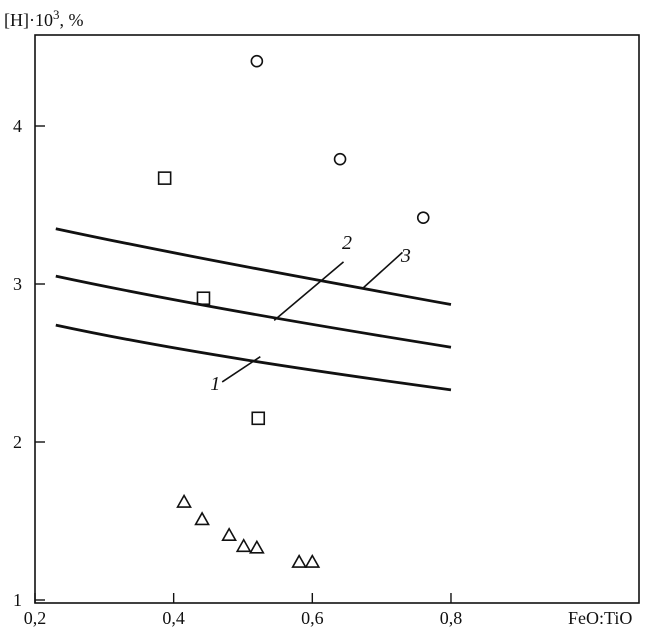 This screenshot has height=630, width=646. Describe the element at coordinates (451, 618) in the screenshot. I see `x-tick-label: 0,8` at that location.